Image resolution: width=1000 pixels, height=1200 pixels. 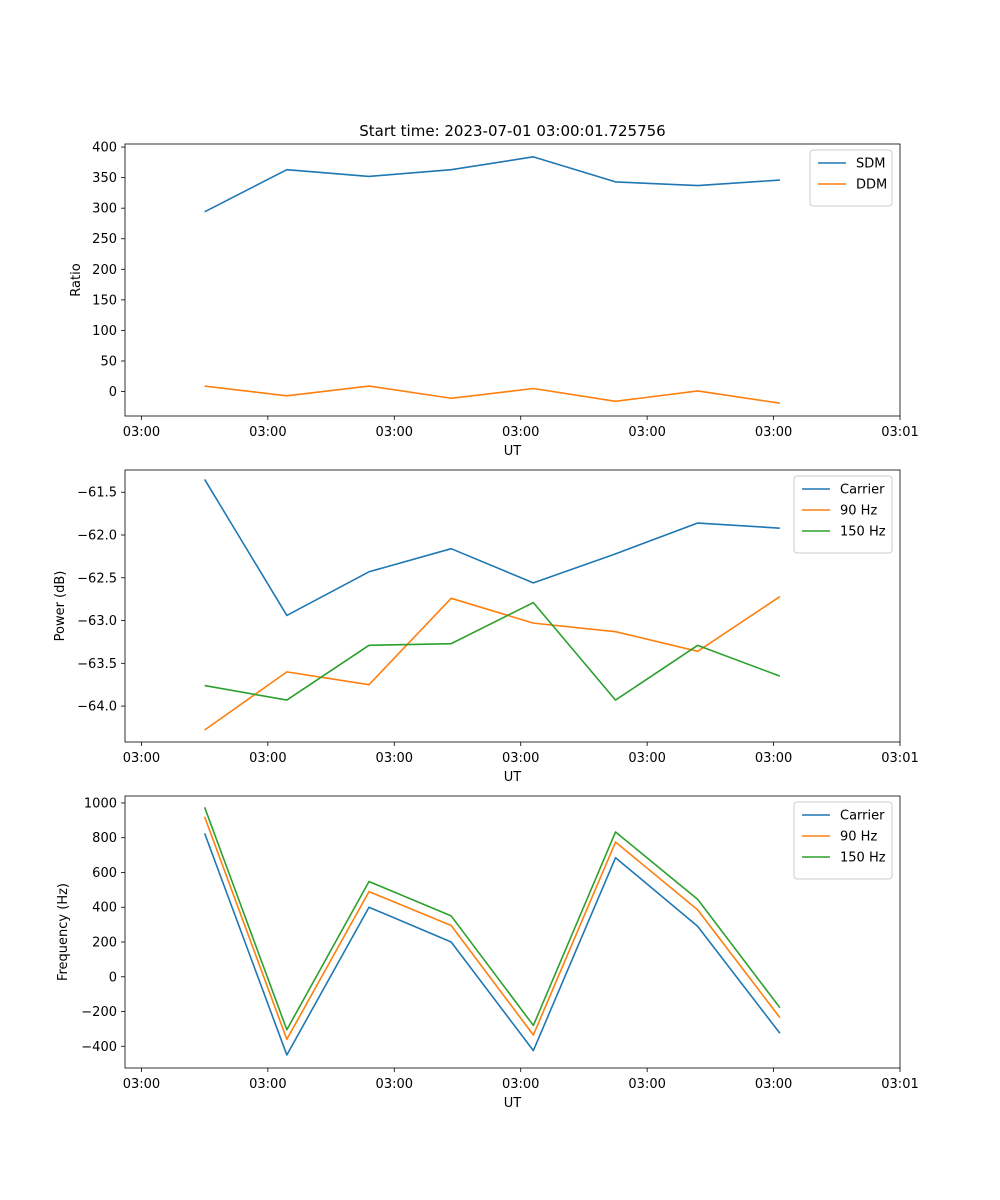 What do you see at coordinates (862, 490) in the screenshot?
I see `power-legend-label-carrier: Carrier` at bounding box center [862, 490].